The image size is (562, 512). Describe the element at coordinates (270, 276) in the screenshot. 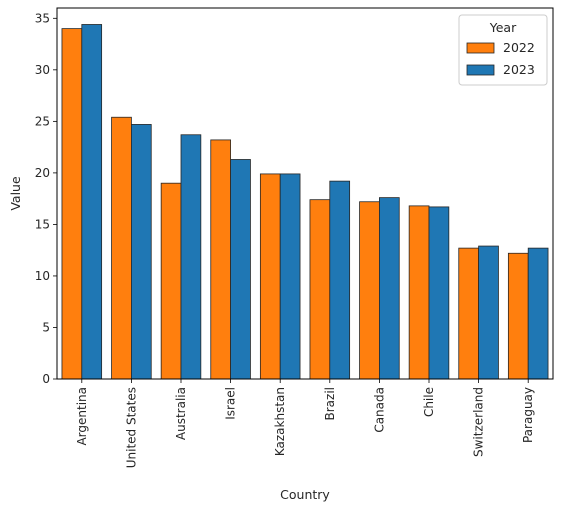

I see `bar-2022-kazakhstan` at that location.